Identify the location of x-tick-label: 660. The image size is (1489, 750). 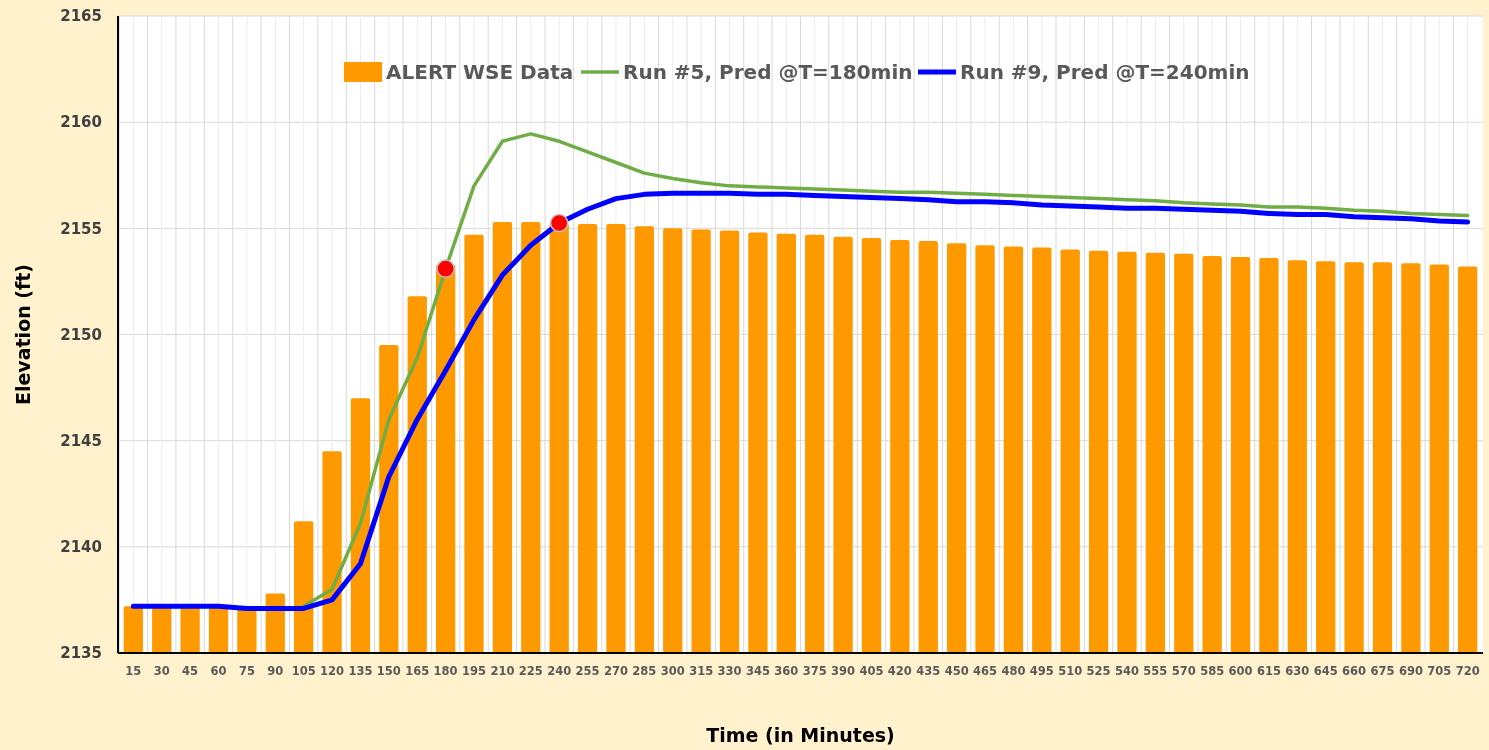
(1354, 671).